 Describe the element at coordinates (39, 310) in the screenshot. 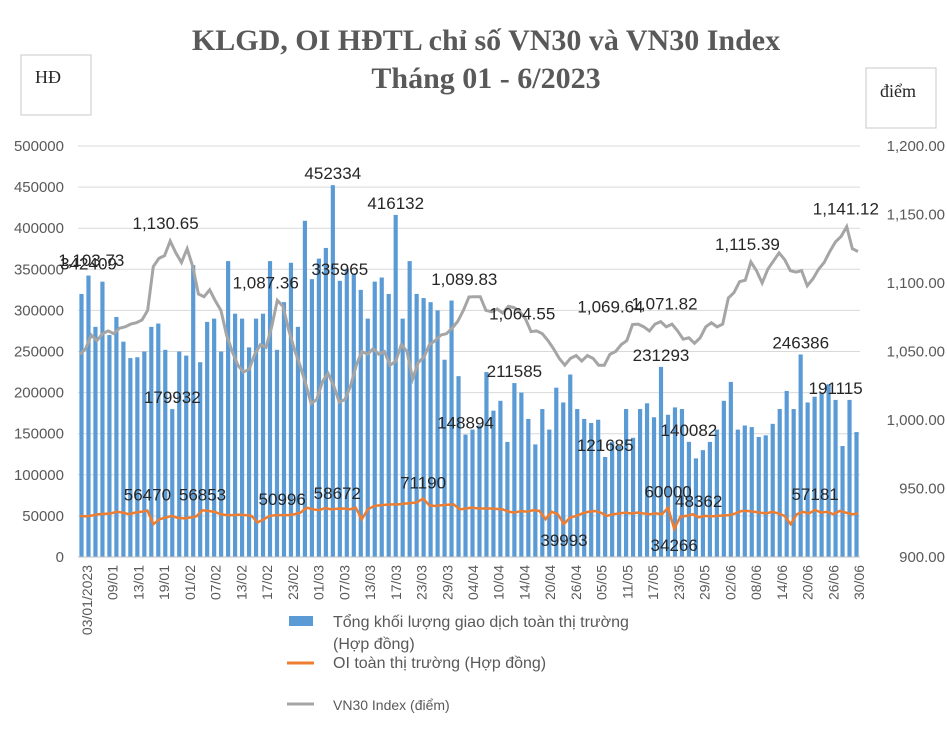

I see `left-tick-label: 300000` at that location.